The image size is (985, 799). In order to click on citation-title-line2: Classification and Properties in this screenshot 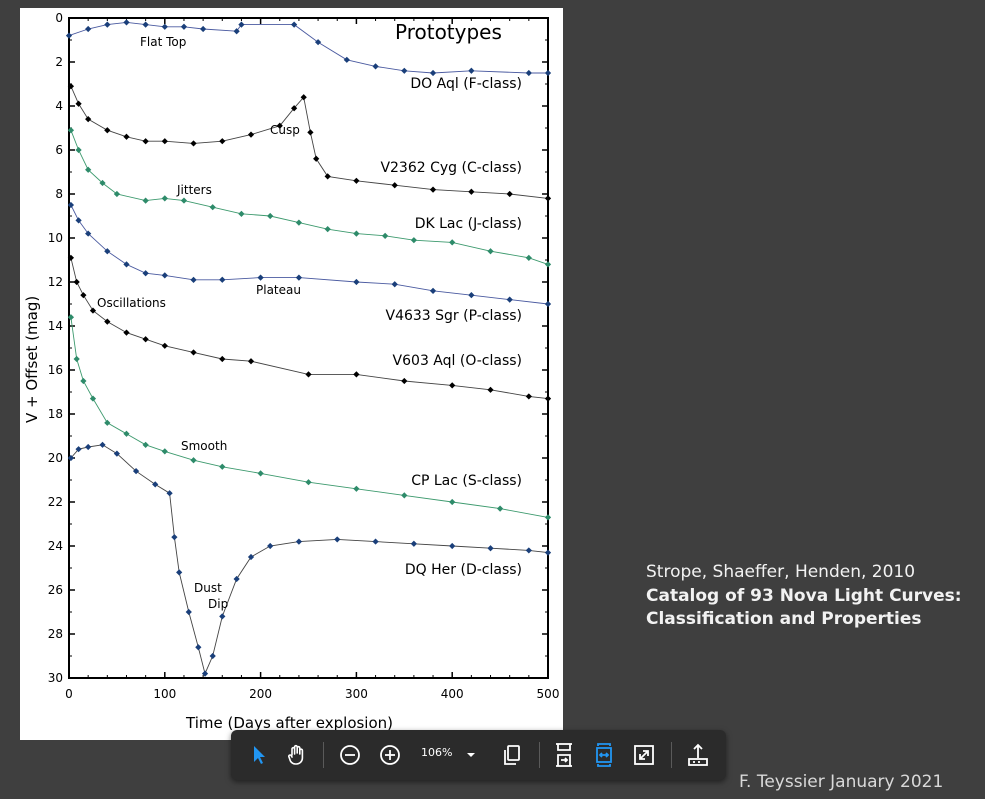, I will do `click(784, 619)`.